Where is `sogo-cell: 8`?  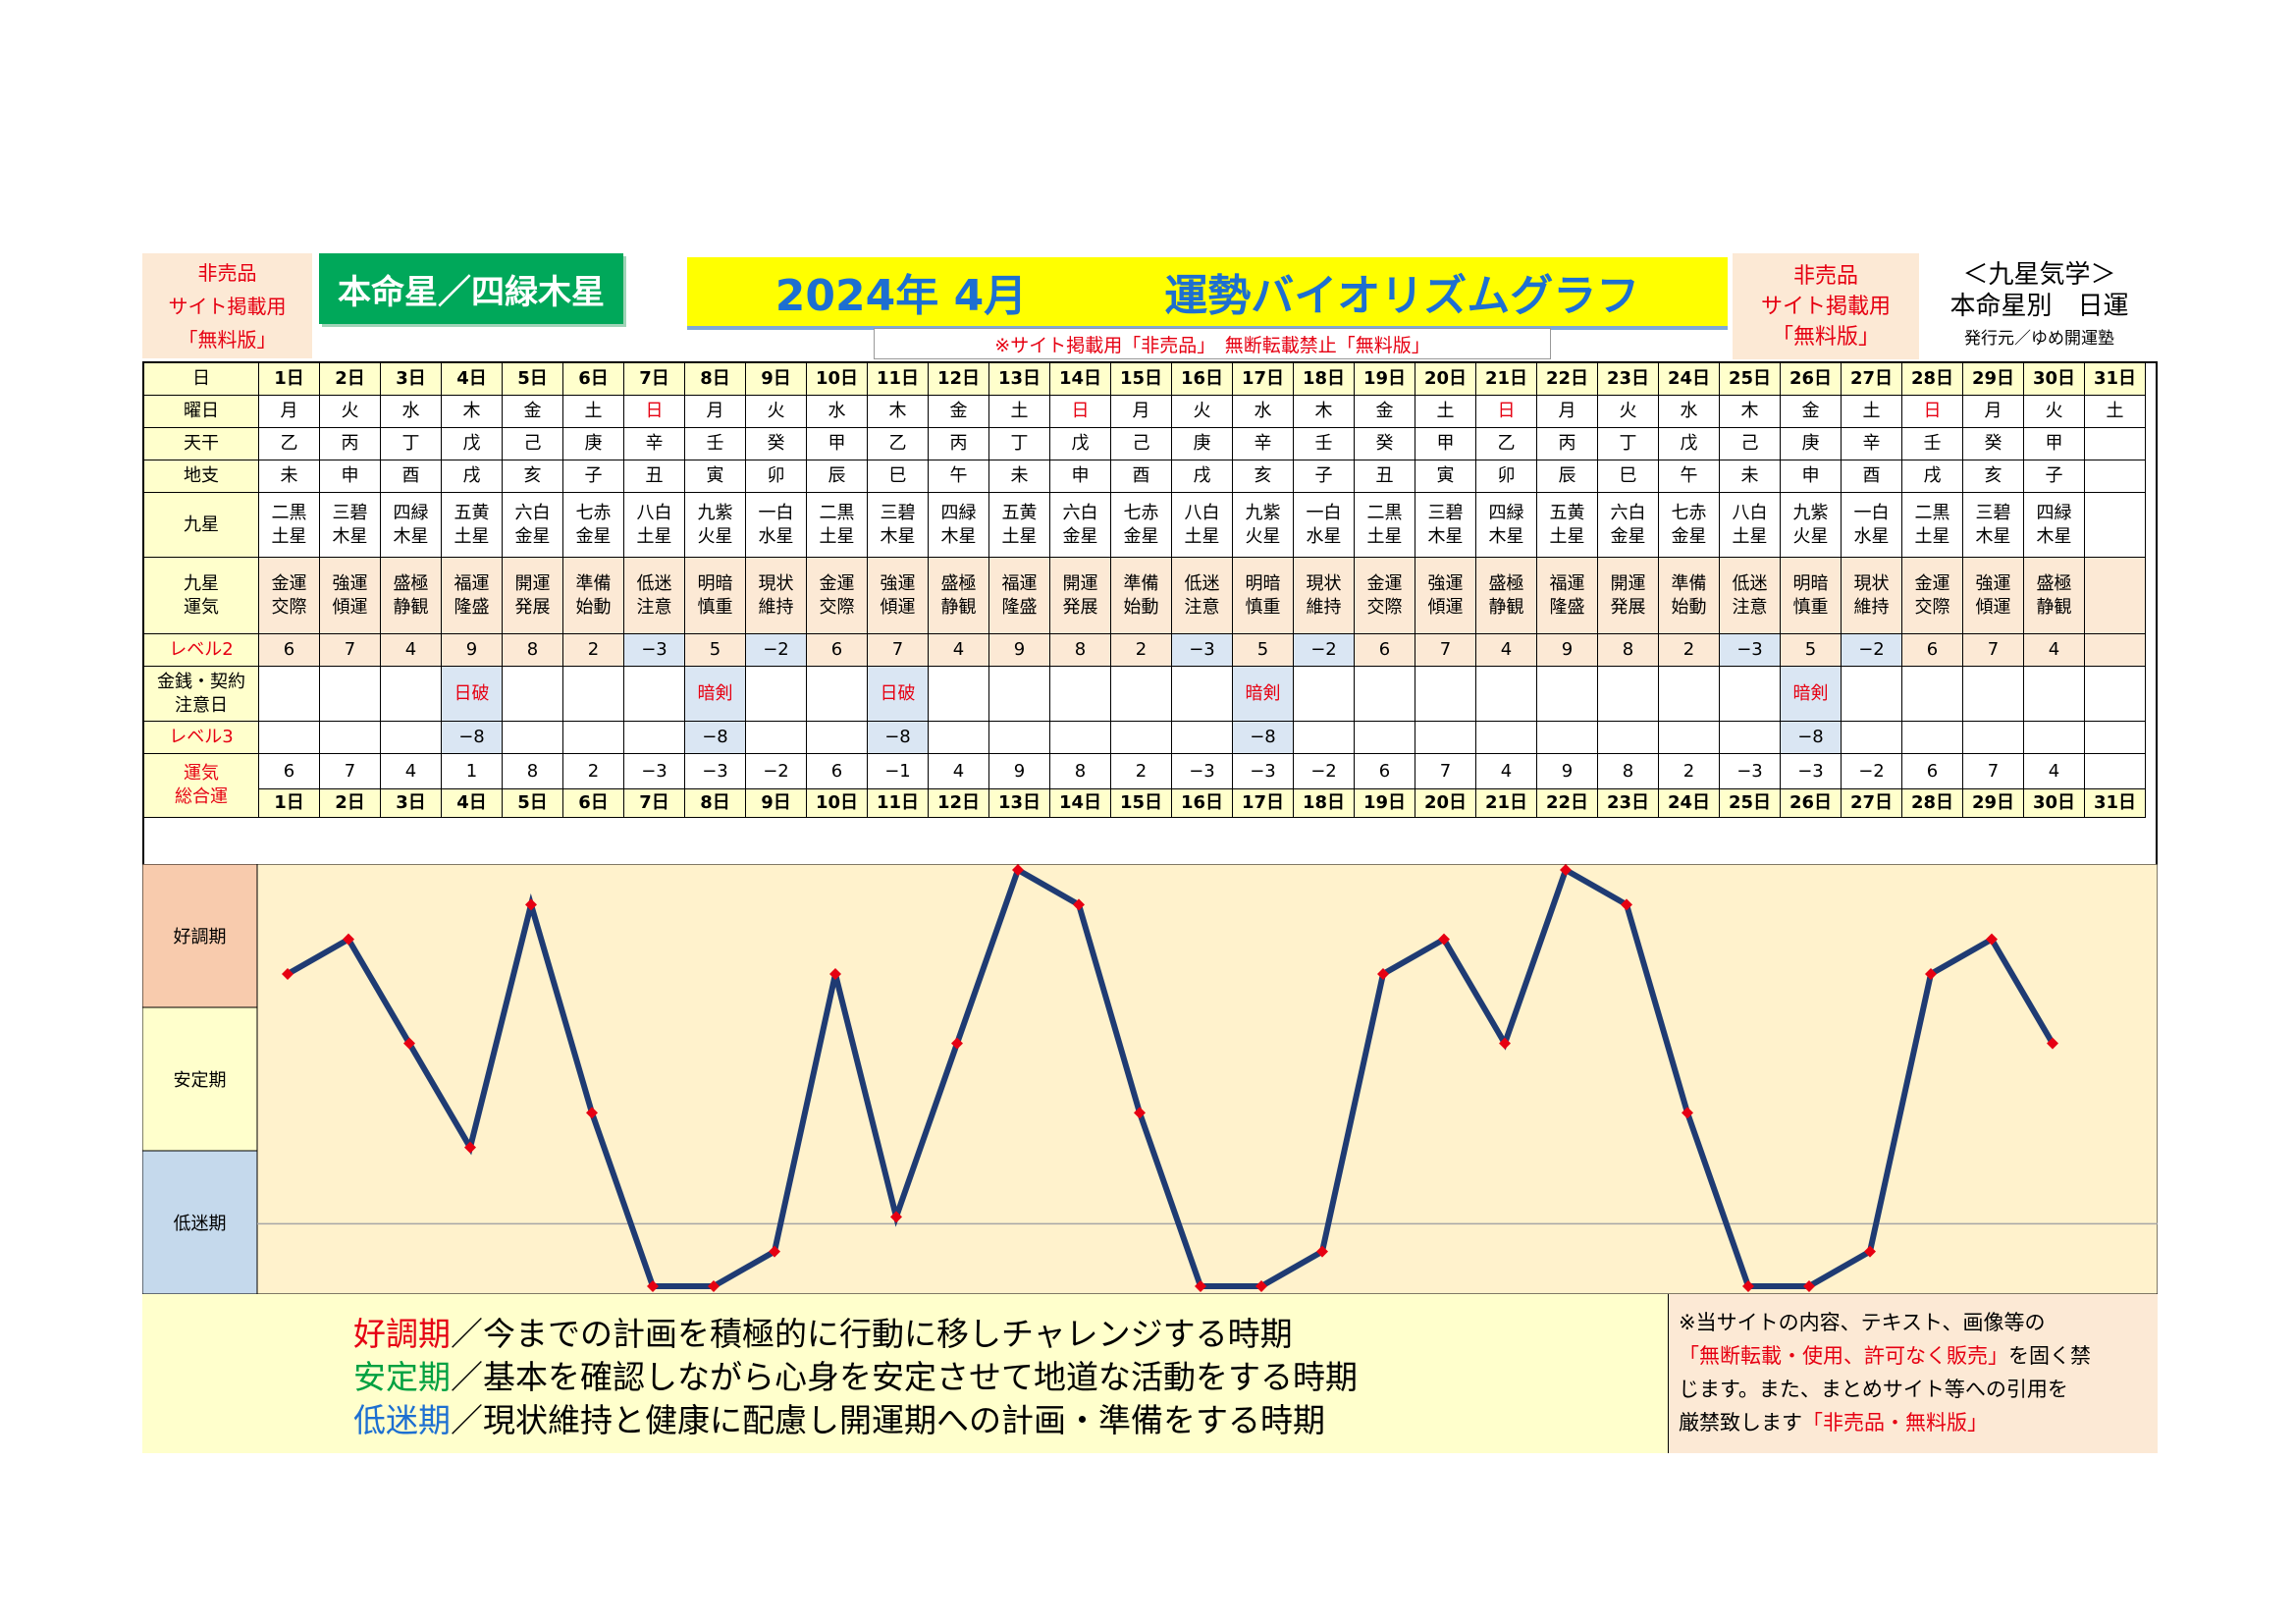
sogo-cell: 8 is located at coordinates (533, 771).